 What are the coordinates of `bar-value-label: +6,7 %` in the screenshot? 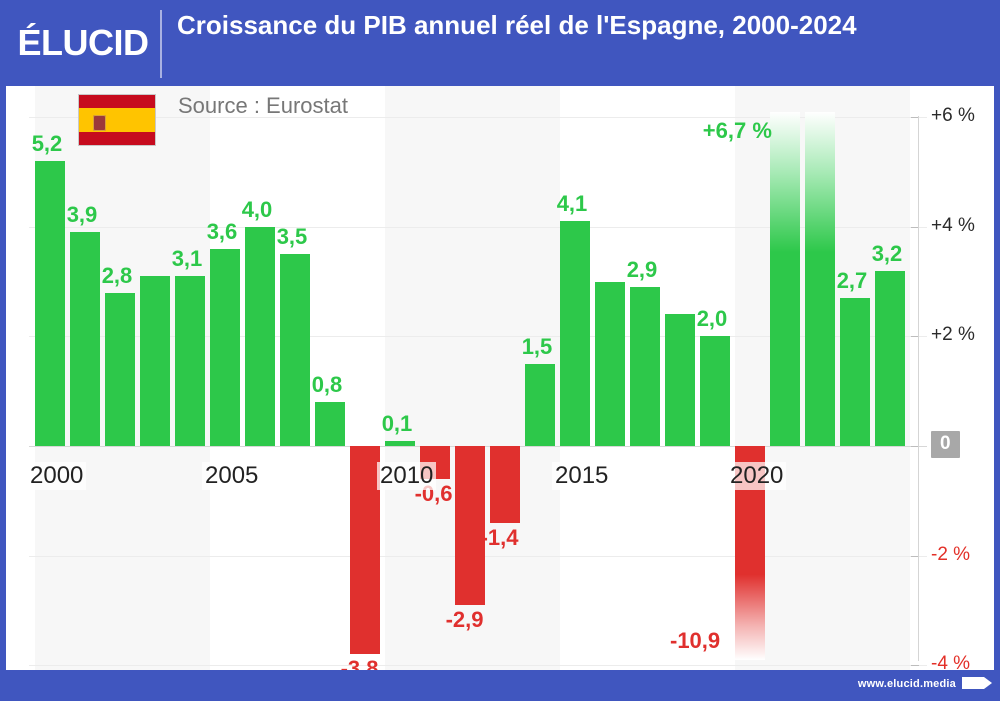 It's located at (737, 130).